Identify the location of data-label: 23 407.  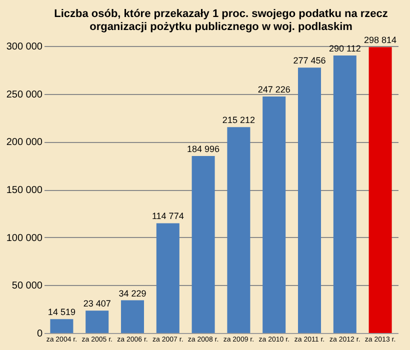
(97, 303).